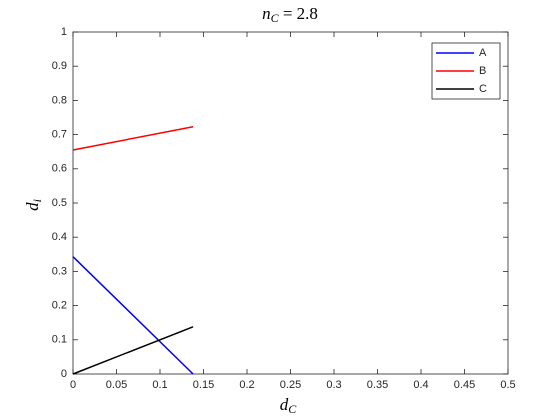  I want to click on x-tick-label: 0.15, so click(203, 385).